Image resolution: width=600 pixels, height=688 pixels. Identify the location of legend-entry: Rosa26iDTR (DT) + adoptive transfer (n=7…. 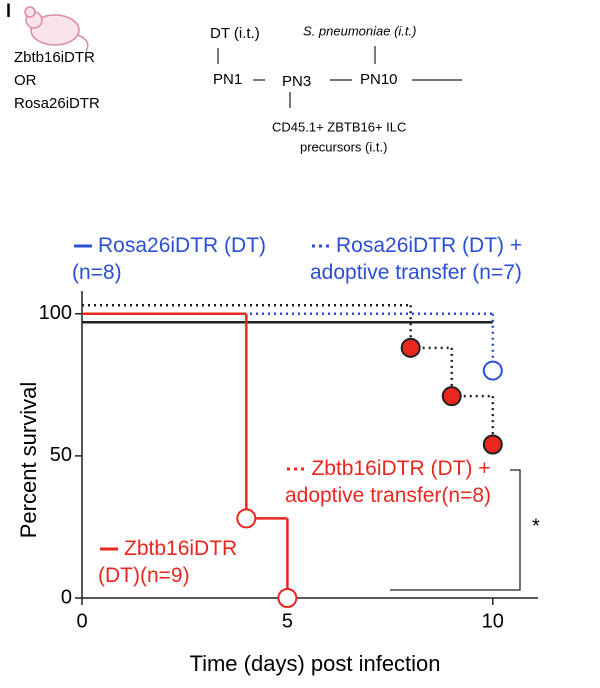
(455, 259).